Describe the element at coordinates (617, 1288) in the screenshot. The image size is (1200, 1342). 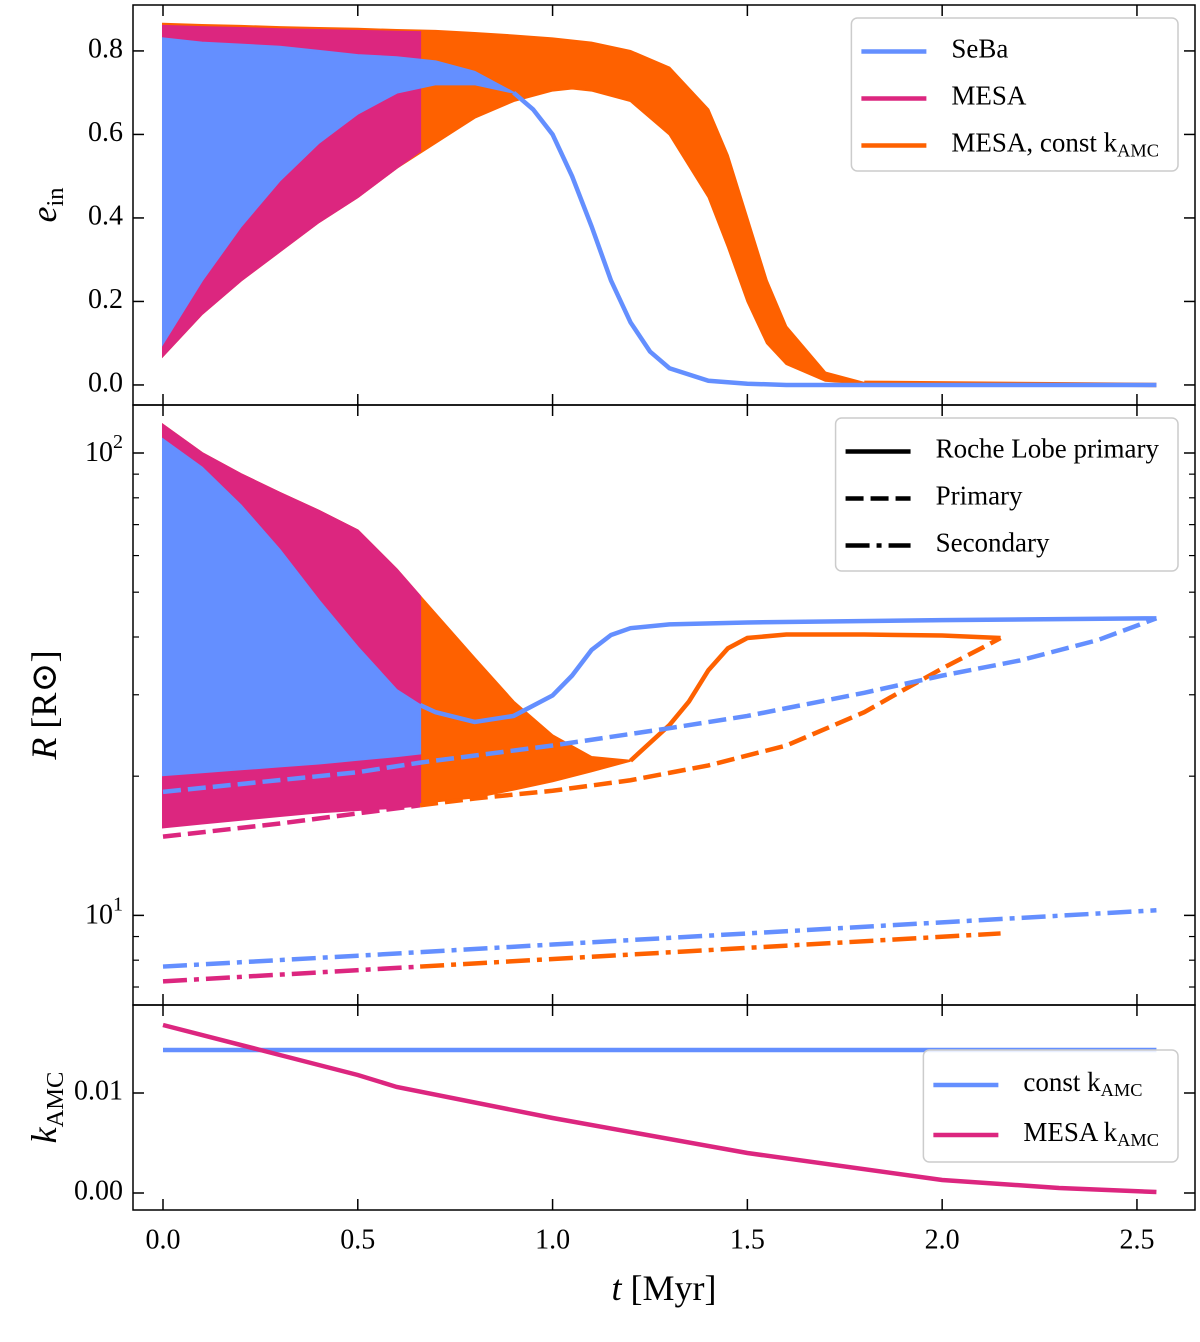
I see `x-axis-label-main: t` at that location.